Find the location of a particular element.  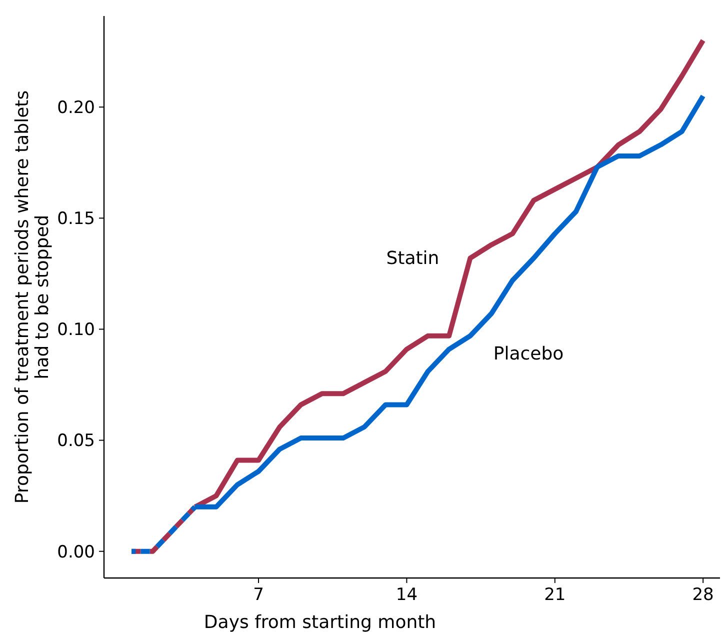

y-tick-label: 0.15 is located at coordinates (76, 219).